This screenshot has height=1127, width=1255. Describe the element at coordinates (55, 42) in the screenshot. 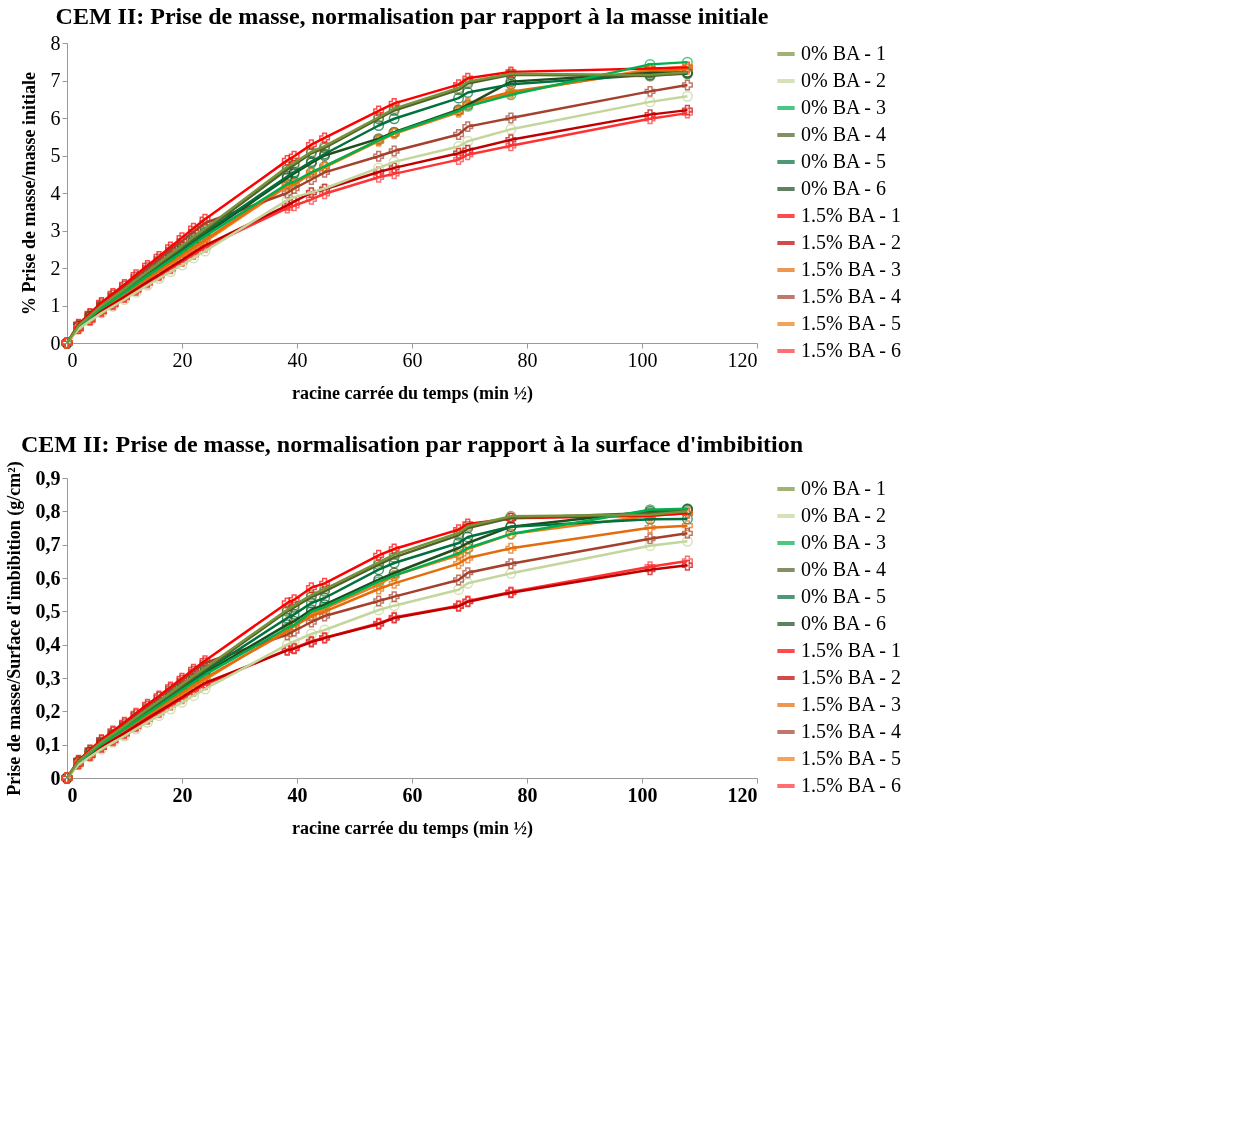

I see `y-tick-label: 8` at that location.